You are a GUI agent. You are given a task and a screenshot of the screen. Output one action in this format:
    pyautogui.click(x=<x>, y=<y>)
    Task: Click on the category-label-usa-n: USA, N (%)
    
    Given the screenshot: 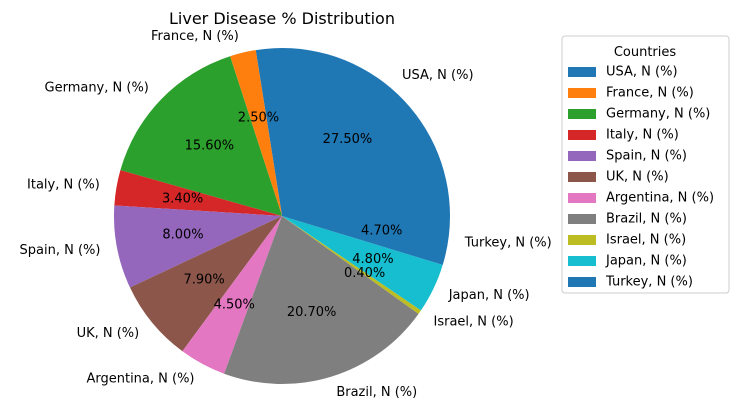 What is the action you would take?
    pyautogui.click(x=438, y=75)
    